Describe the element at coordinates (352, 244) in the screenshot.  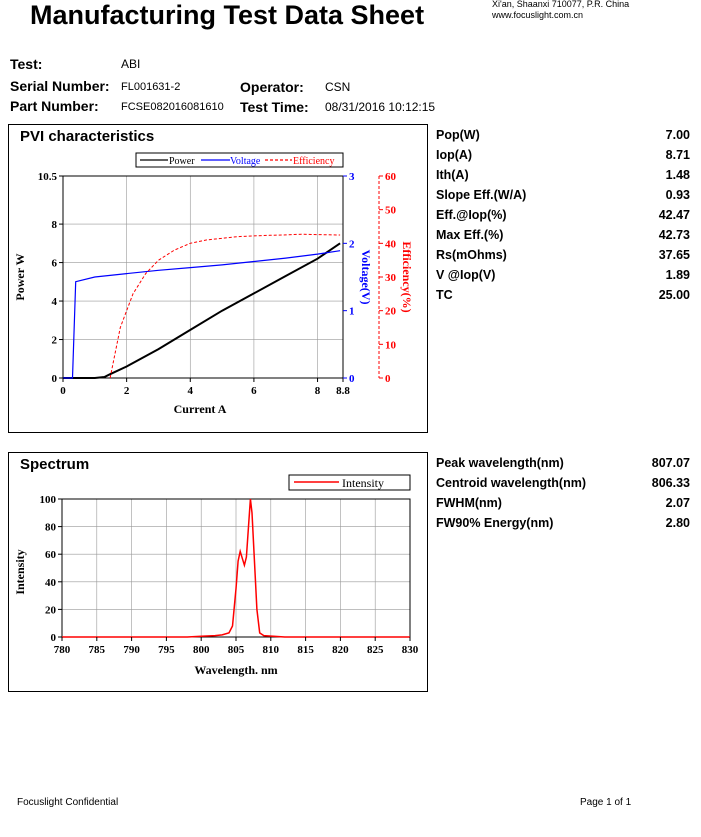
I see `pvi-y2-tick-label: 2` at that location.